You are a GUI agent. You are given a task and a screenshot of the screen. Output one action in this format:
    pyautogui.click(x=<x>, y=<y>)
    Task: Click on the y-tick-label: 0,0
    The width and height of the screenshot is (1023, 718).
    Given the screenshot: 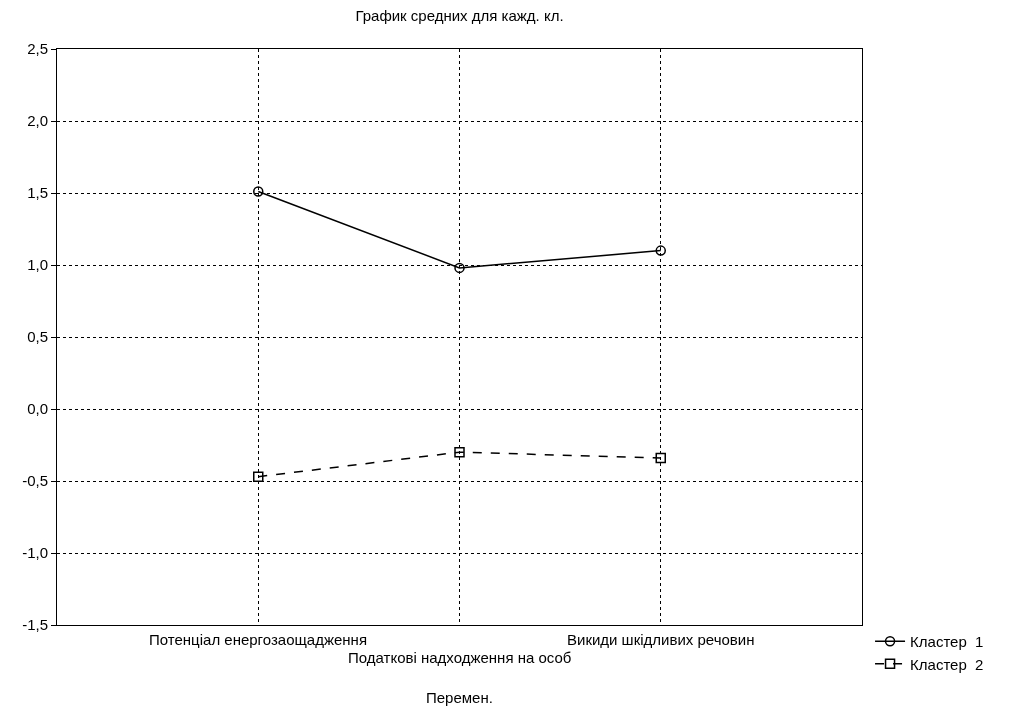 What is the action you would take?
    pyautogui.click(x=37, y=409)
    